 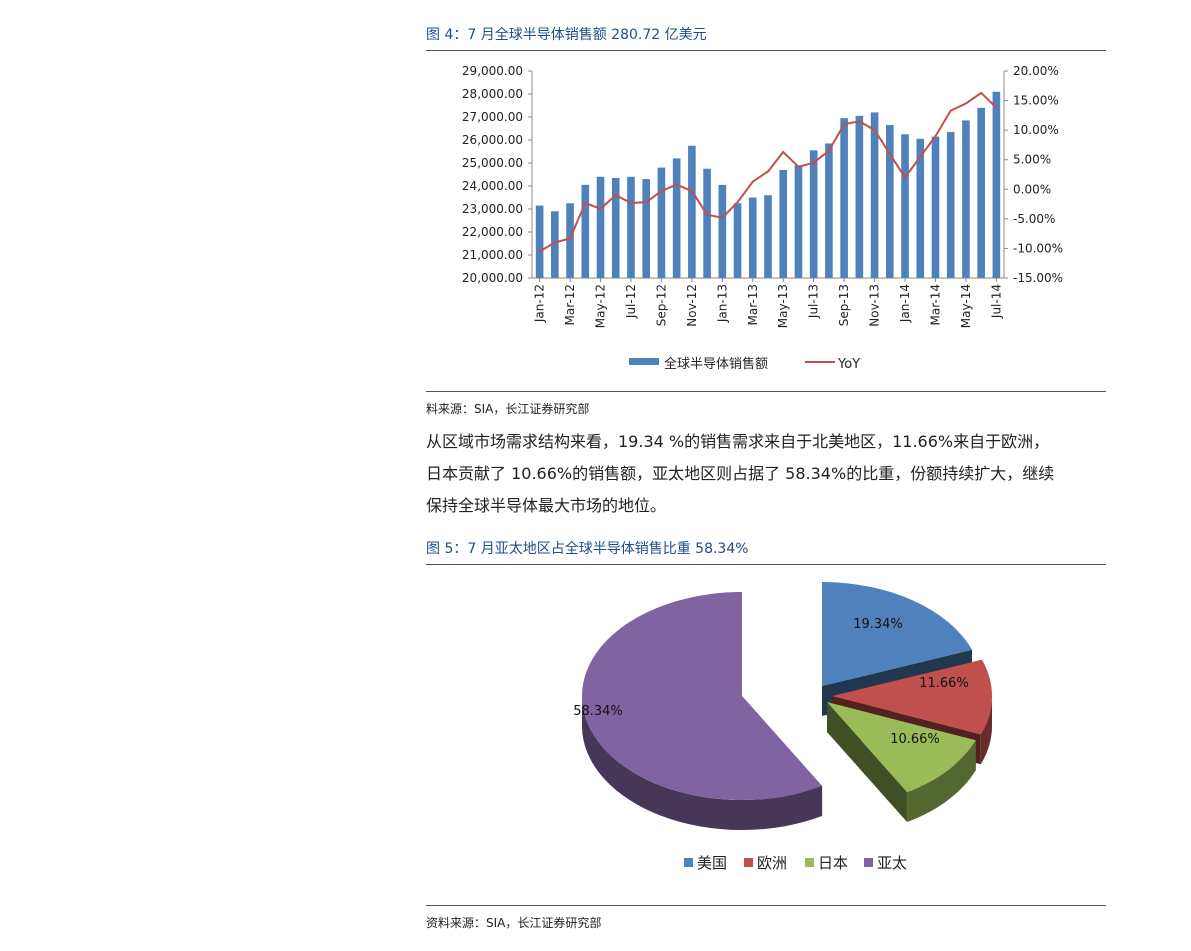 I want to click on pie-slices, so click(x=787, y=706).